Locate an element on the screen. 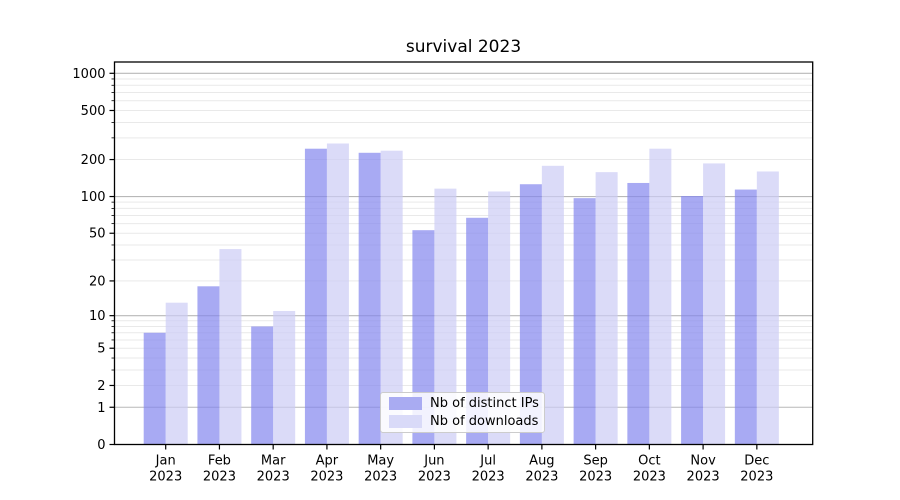 Image resolution: width=900 pixels, height=500 pixels. x-tick-label-month: Aug is located at coordinates (541, 461).